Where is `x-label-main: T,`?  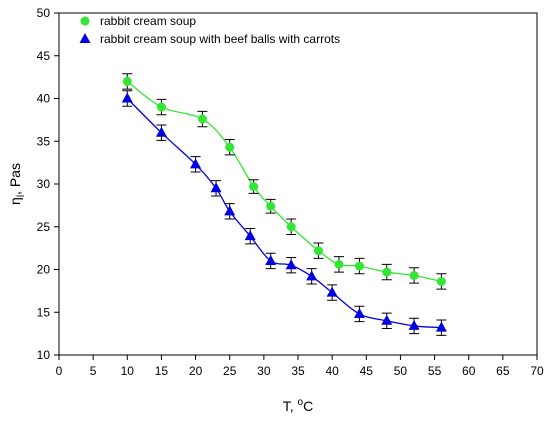
x-label-main: T, is located at coordinates (290, 406).